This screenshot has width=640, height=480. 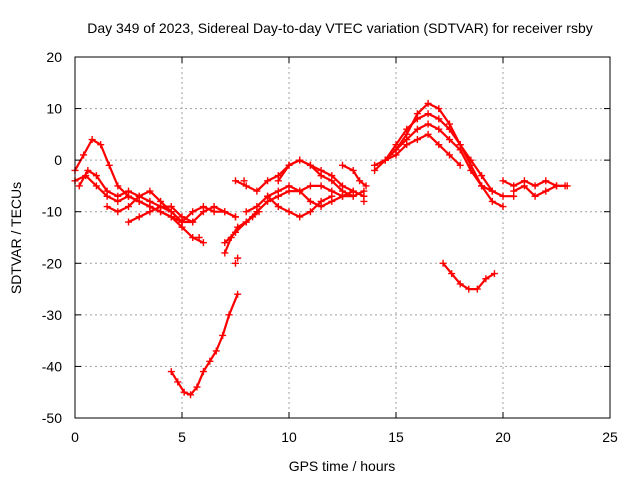 I want to click on series-14-trace, so click(x=444, y=157).